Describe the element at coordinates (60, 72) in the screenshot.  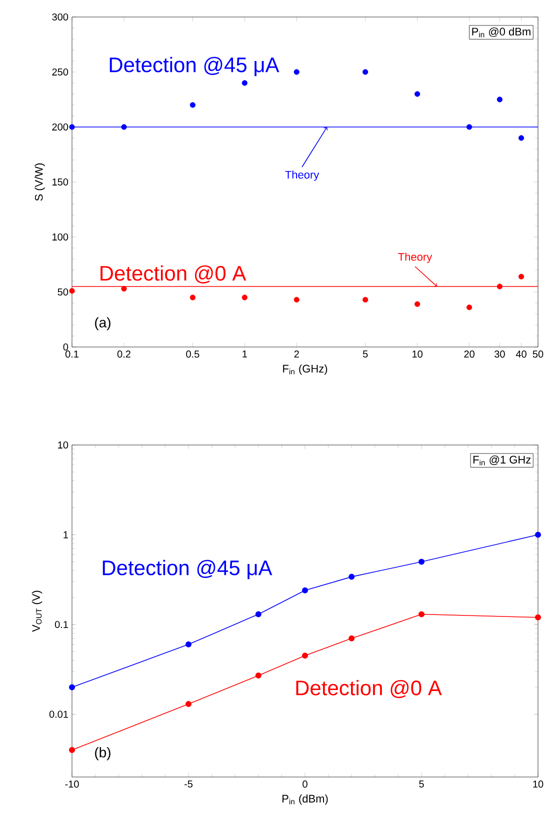
I see `y-tick-label: 250` at that location.